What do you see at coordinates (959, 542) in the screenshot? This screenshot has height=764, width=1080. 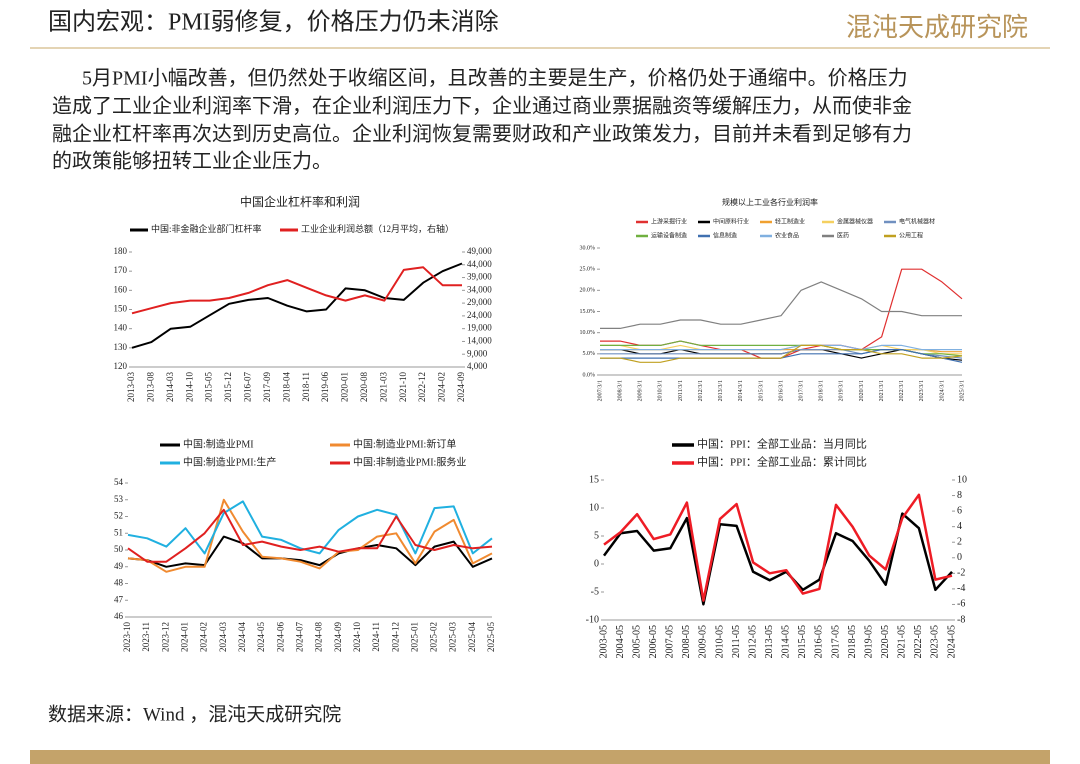 I see `y-tick-label: 2` at bounding box center [959, 542].